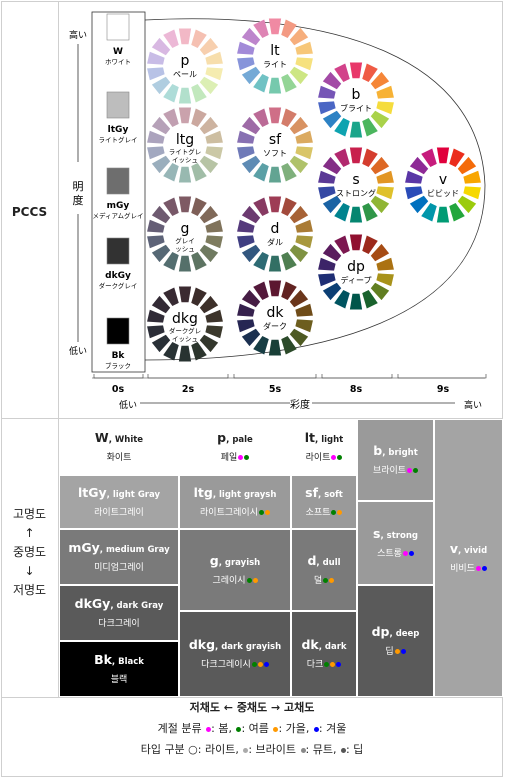 This screenshot has width=505, height=779. What do you see at coordinates (395, 450) in the screenshot?
I see `tone-cell-title: b, bright` at bounding box center [395, 450].